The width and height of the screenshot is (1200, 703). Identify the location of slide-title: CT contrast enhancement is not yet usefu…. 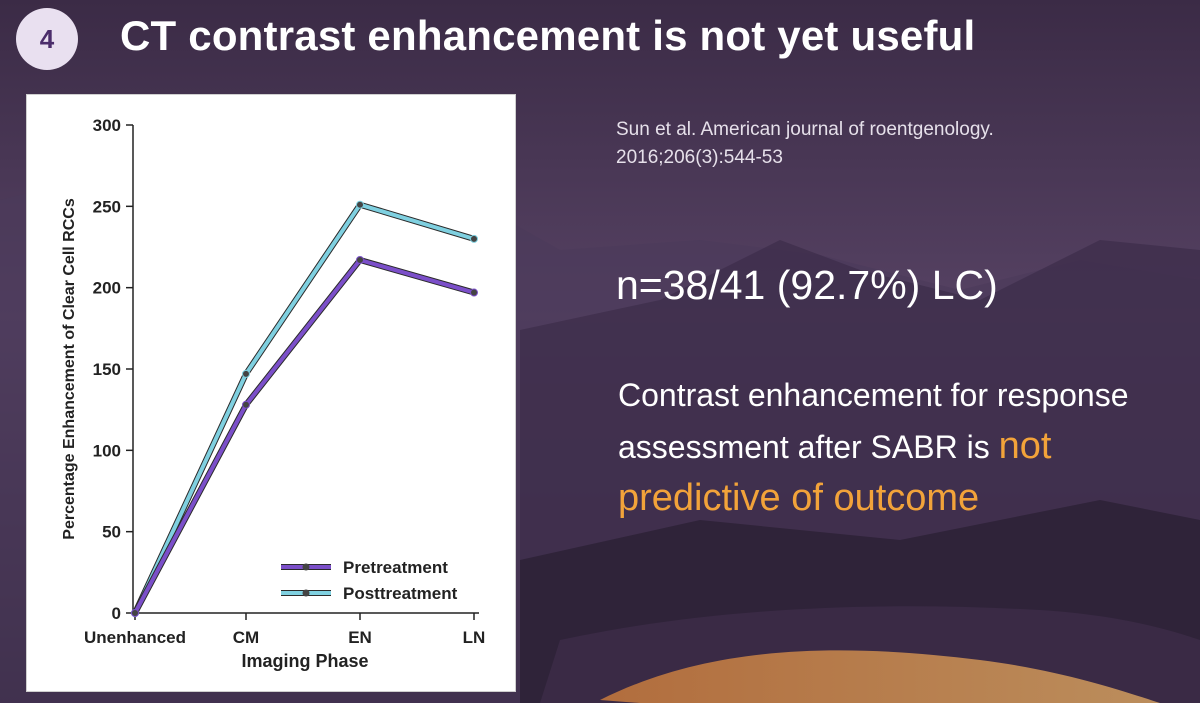
(548, 35).